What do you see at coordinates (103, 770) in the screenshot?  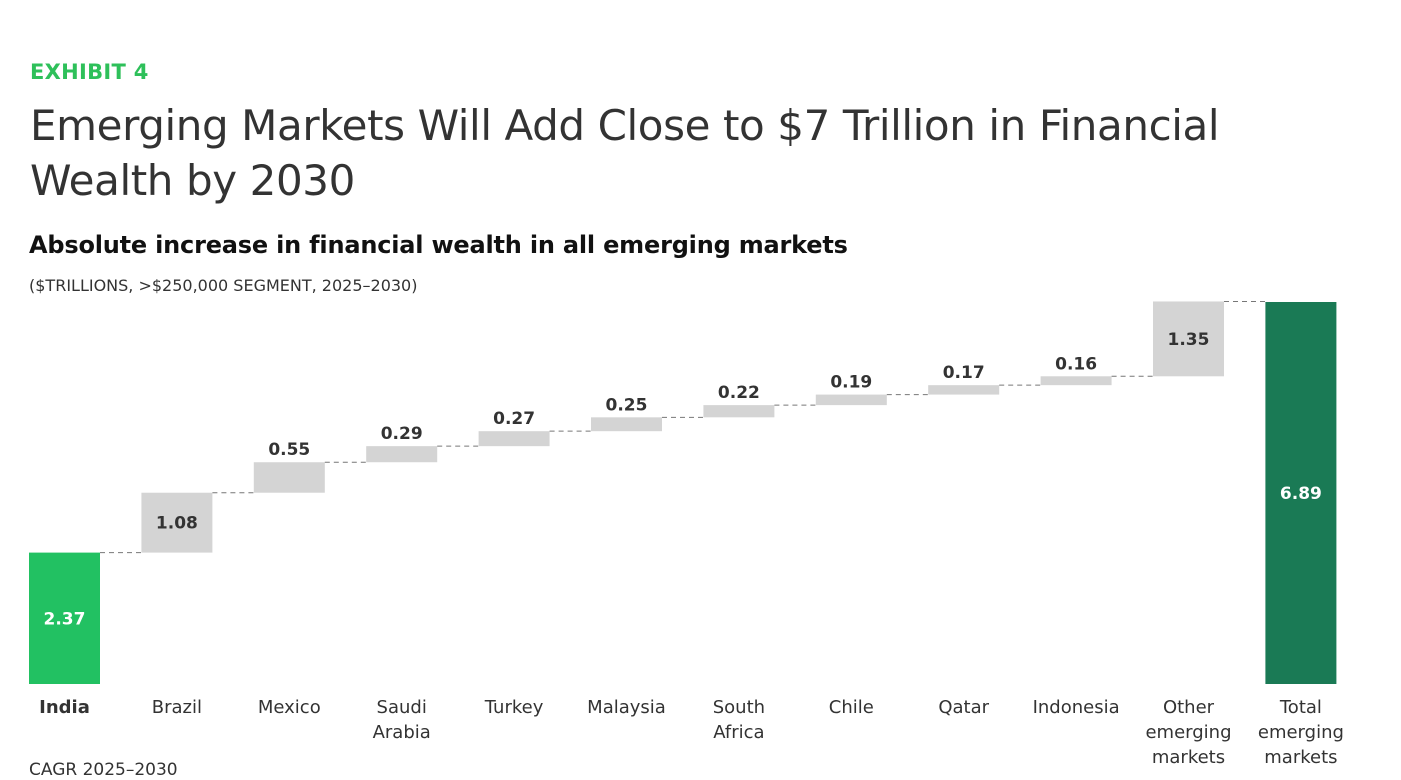 I see `cagr-footnote: CAGR 2025–2030` at bounding box center [103, 770].